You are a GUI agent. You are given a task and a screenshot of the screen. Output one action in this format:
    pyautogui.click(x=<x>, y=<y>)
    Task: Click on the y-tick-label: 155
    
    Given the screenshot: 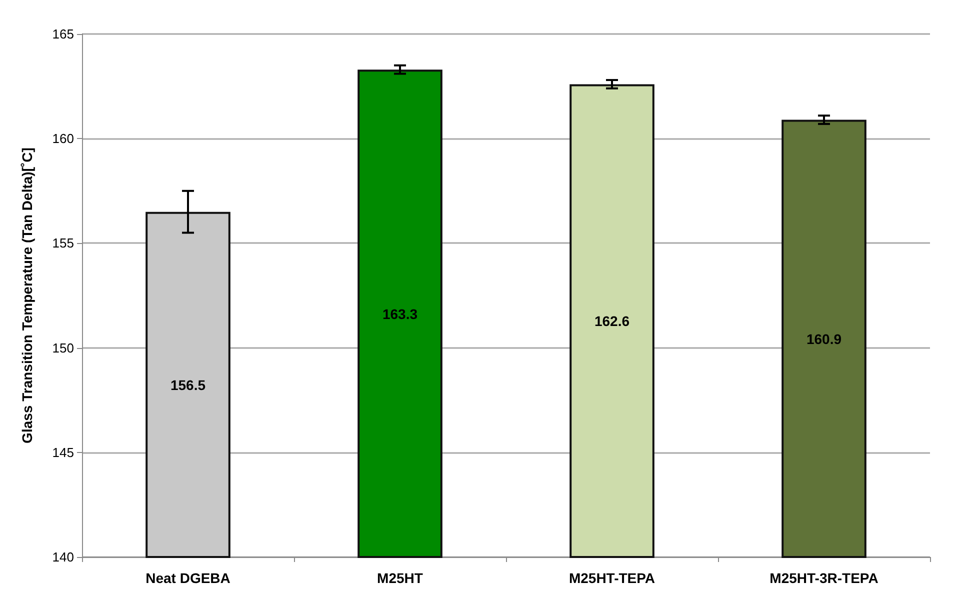 What is the action you would take?
    pyautogui.click(x=63, y=243)
    